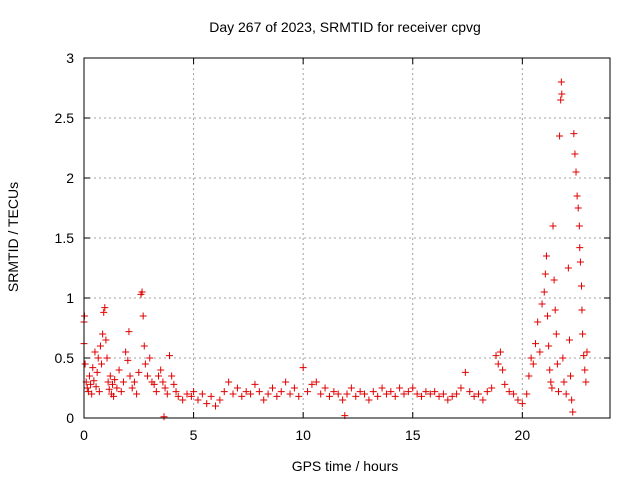 This screenshot has height=480, width=640. Describe the element at coordinates (70, 178) in the screenshot. I see `y-tick-label: 2` at that location.